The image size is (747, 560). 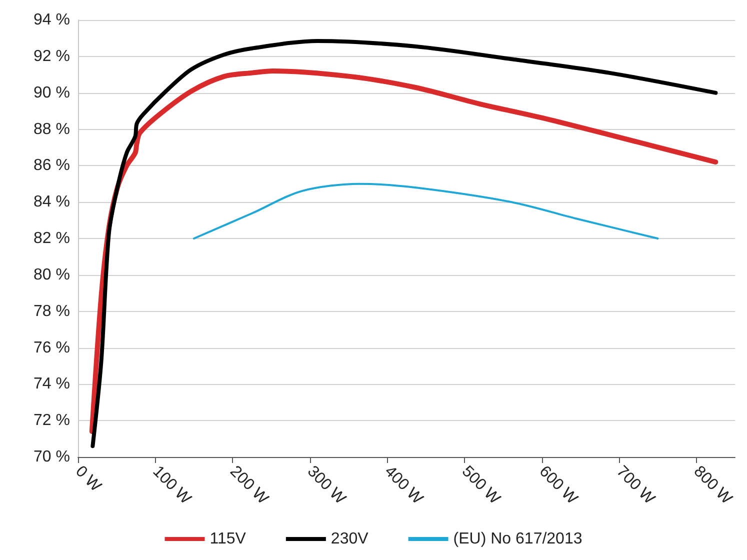 What do you see at coordinates (52, 165) in the screenshot?
I see `y-tick-label: 86 %` at bounding box center [52, 165].